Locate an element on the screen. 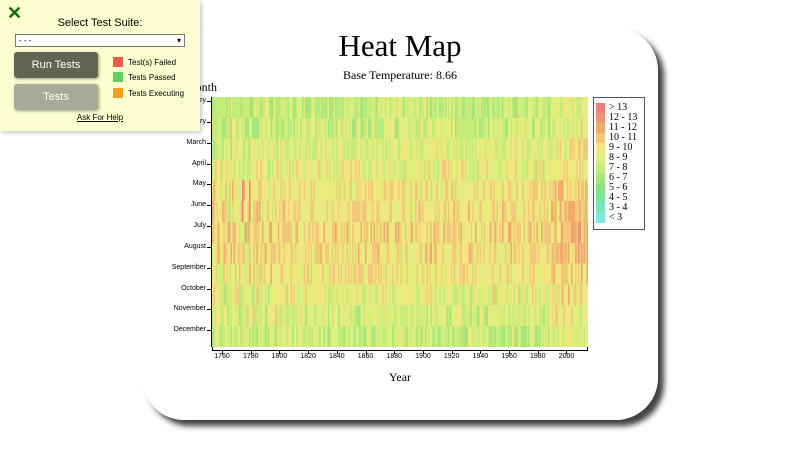 This screenshot has width=800, height=450. run-tests-button: Run Tests is located at coordinates (56, 65).